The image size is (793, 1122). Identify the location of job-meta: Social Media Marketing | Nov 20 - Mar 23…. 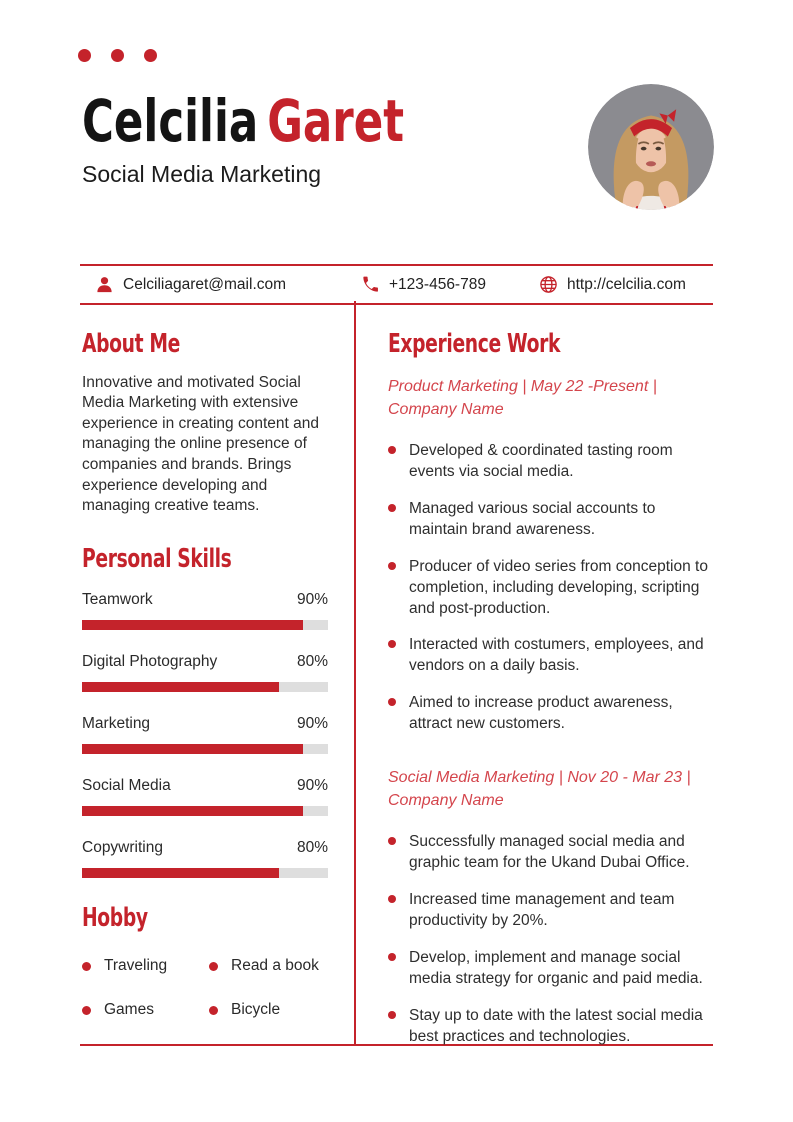
(539, 789).